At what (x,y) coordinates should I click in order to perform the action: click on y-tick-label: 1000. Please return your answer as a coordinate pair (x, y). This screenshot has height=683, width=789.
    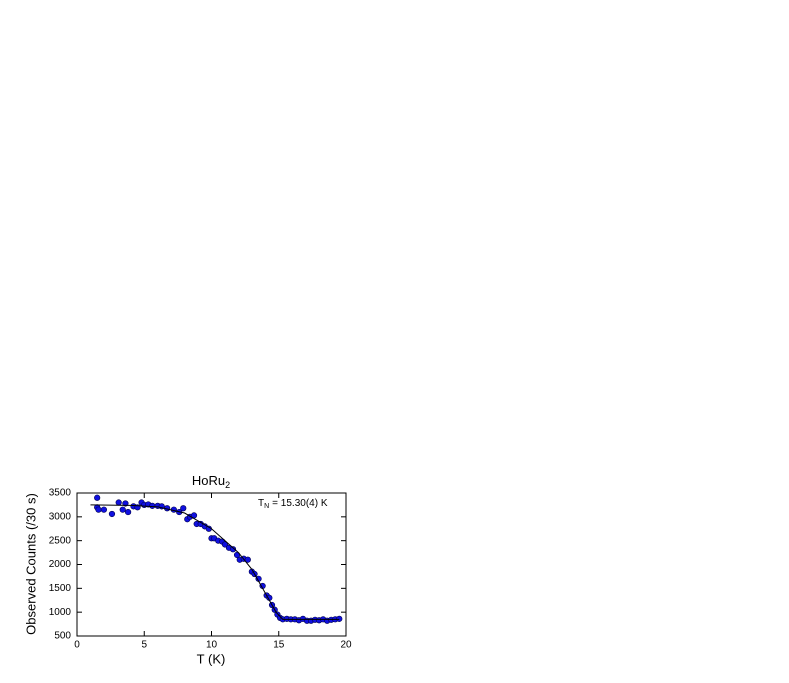
    Looking at the image, I should click on (60, 612).